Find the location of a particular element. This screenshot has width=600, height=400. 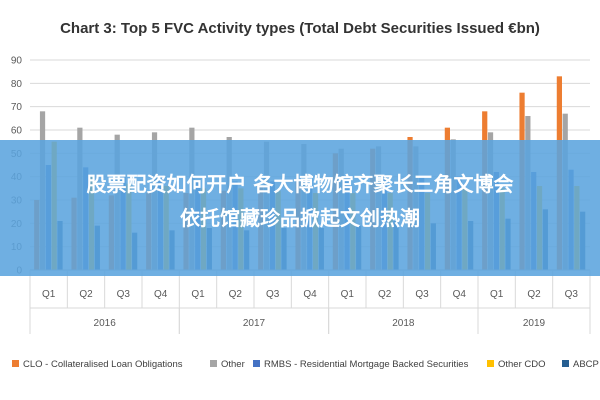

y-tick-label: 70 is located at coordinates (17, 107).